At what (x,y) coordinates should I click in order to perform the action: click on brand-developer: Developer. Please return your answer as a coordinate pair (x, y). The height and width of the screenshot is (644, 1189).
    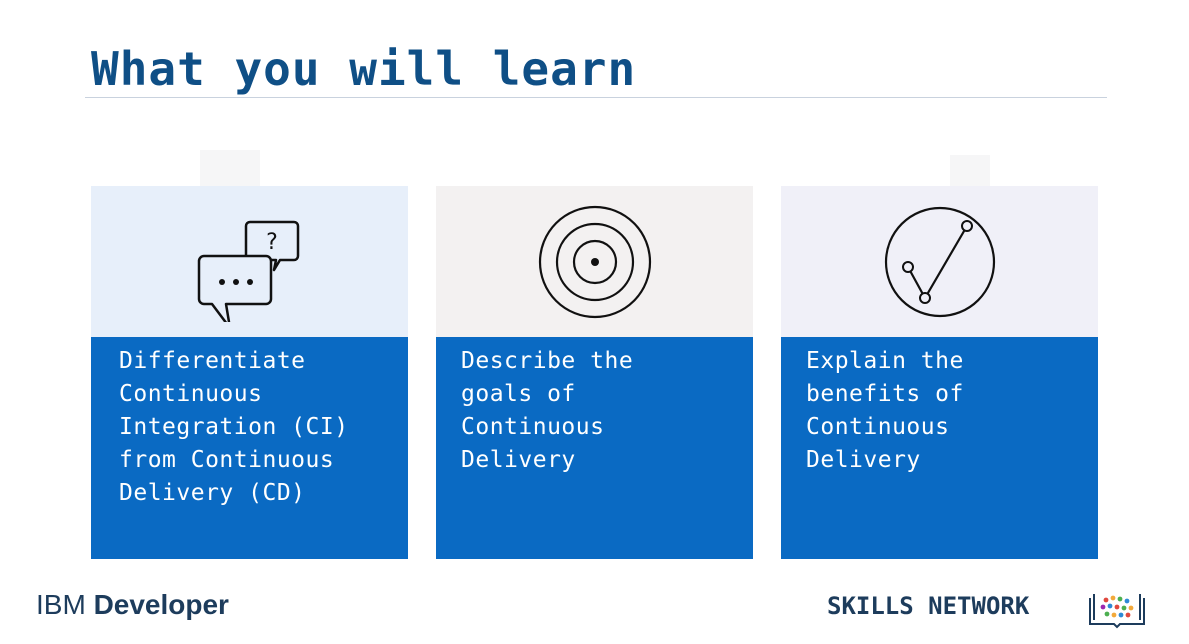
    Looking at the image, I should click on (161, 604).